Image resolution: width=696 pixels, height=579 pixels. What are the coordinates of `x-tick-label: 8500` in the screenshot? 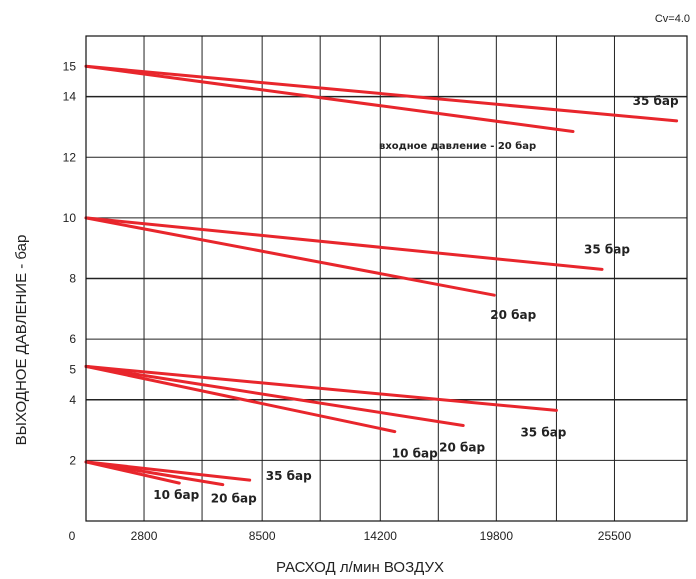 It's located at (262, 536).